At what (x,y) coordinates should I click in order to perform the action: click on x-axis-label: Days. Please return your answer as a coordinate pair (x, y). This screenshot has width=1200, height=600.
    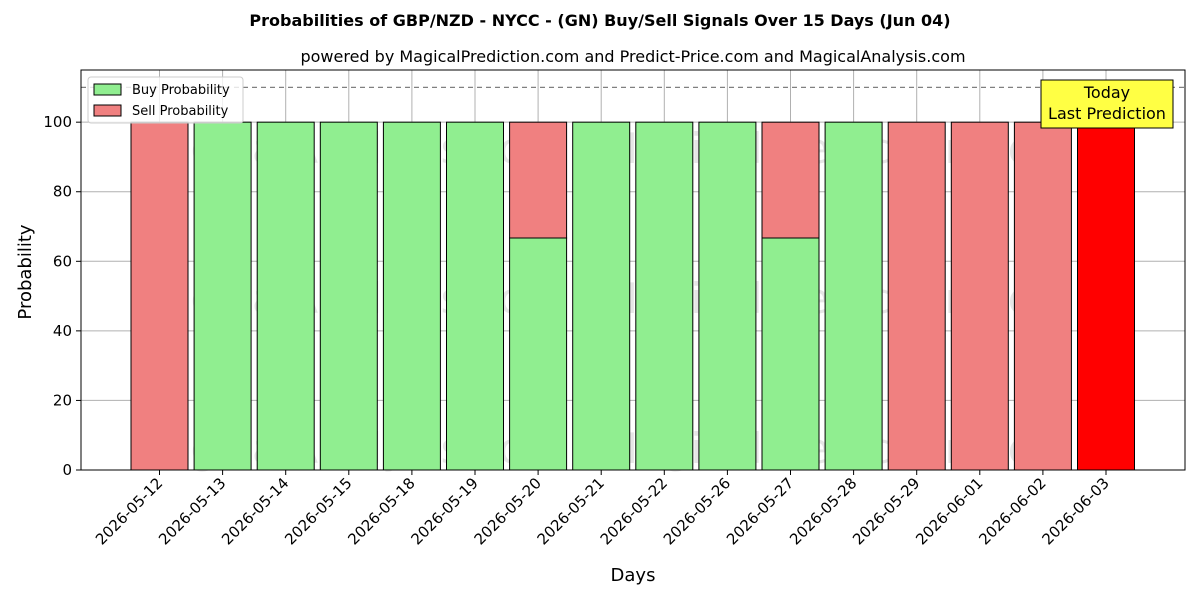
    Looking at the image, I should click on (633, 575).